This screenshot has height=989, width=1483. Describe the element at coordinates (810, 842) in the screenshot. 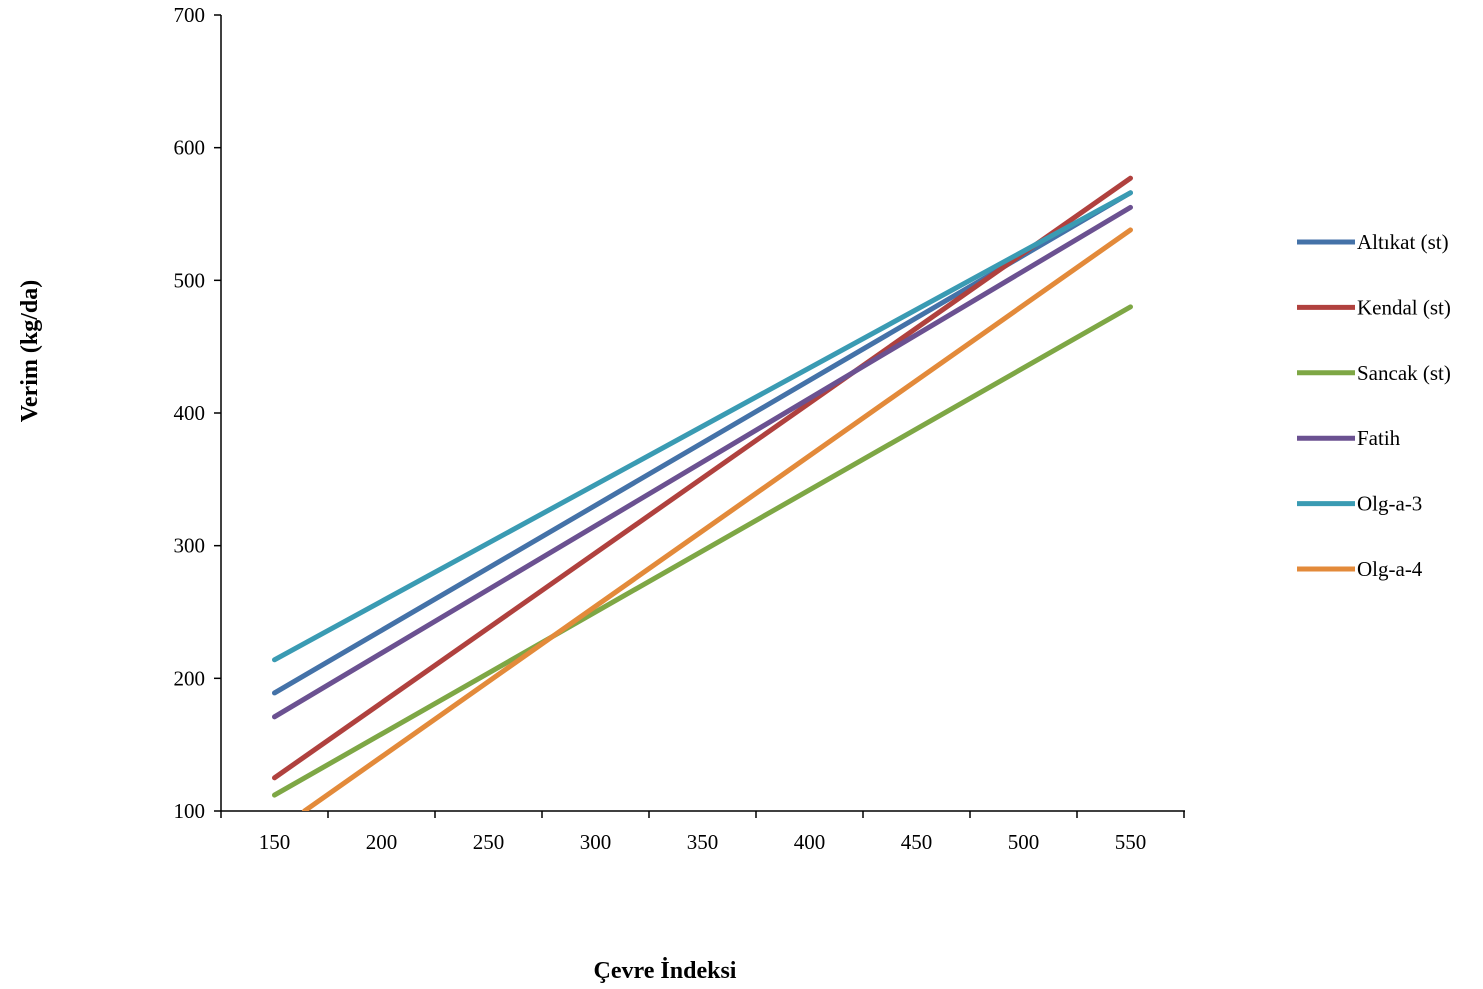

I see `x-tick-label: 400` at that location.